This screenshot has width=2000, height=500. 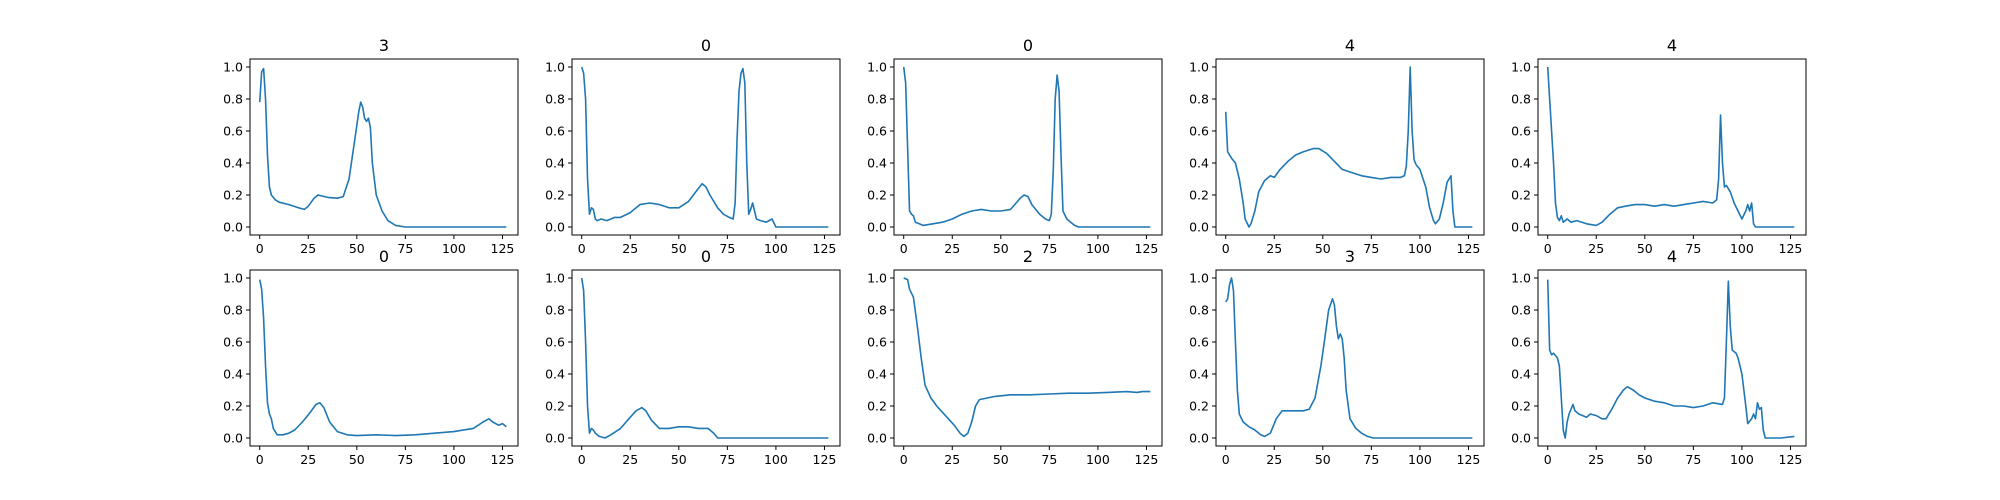 I want to click on subplot-7: 0 0 25 50 75 100 125 0.0 0.2 0.4 0.6 0.8 1.0, so click(x=693, y=357).